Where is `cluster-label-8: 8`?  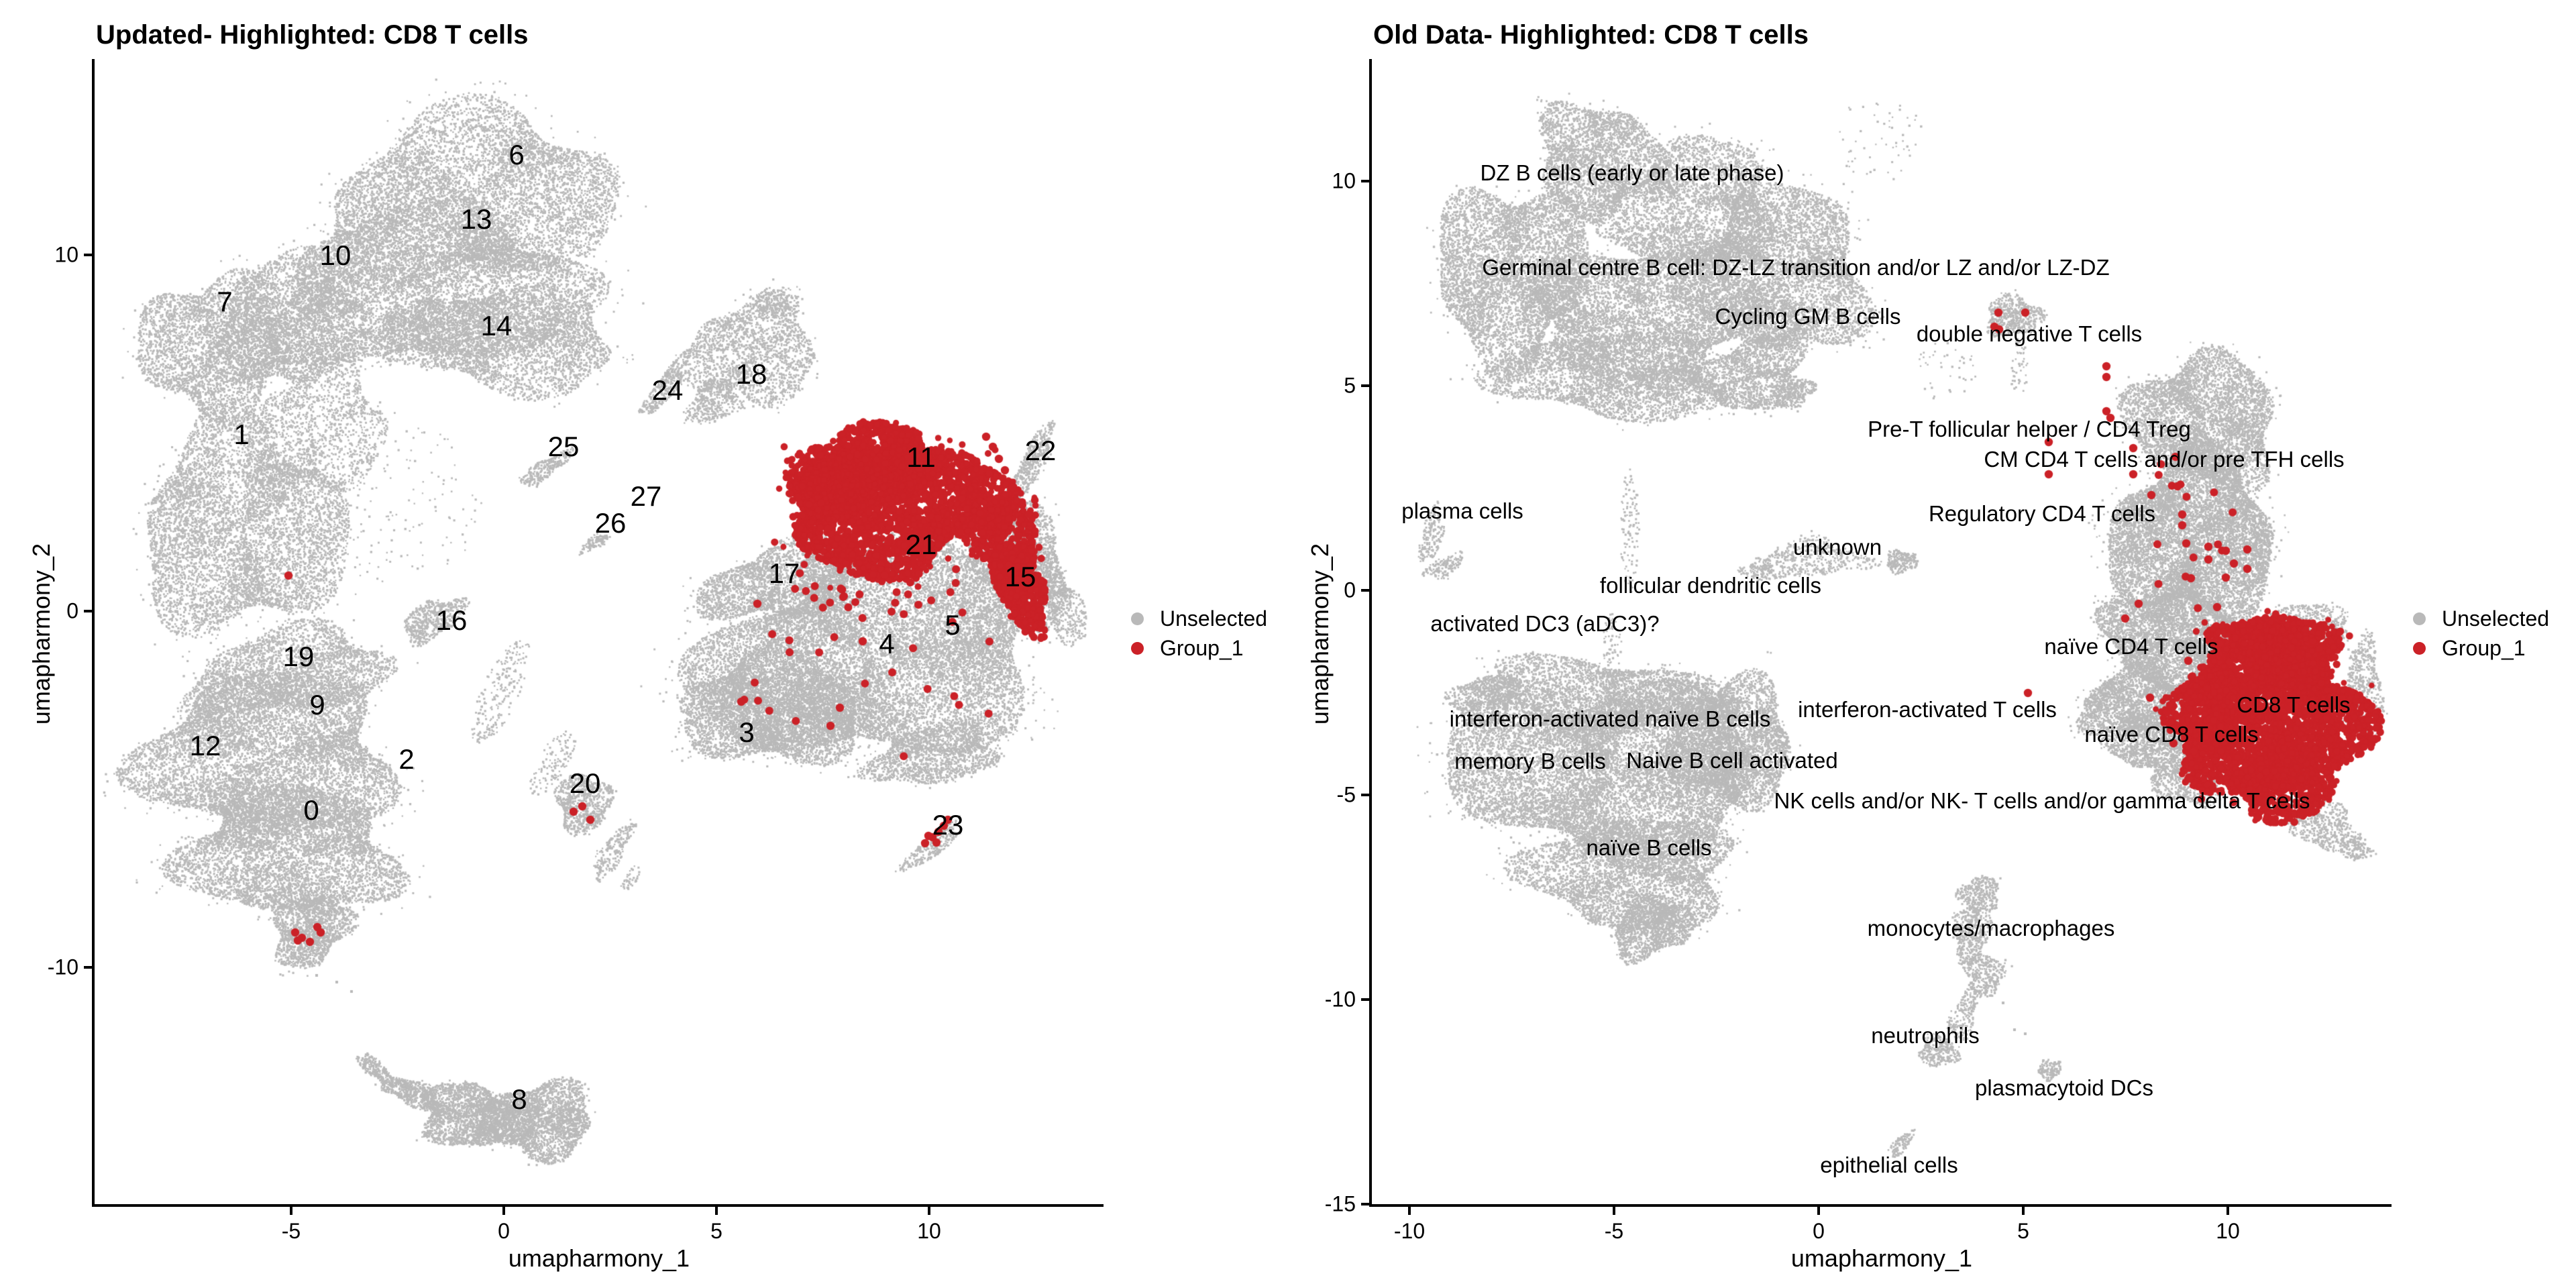
cluster-label-8: 8 is located at coordinates (519, 1099).